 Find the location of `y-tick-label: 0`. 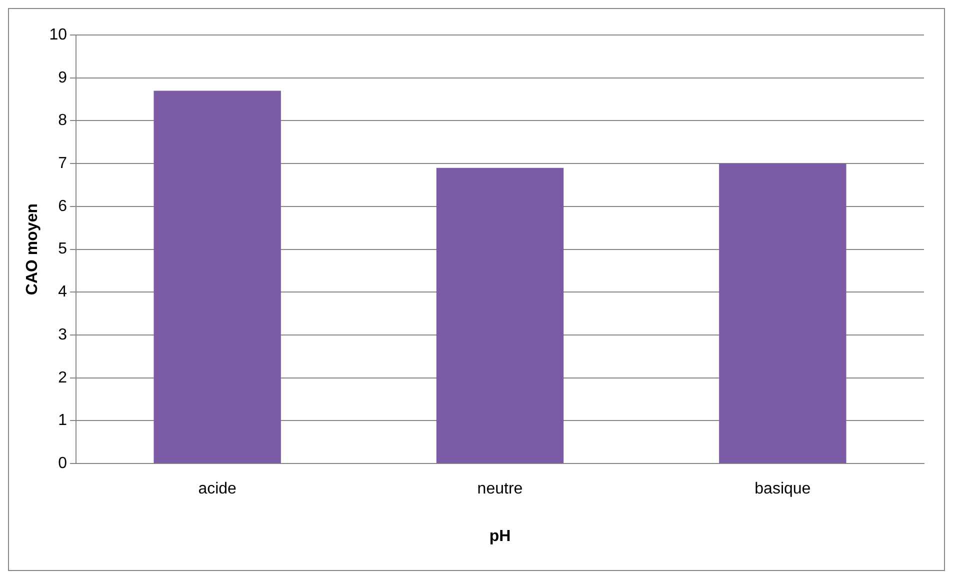

y-tick-label: 0 is located at coordinates (63, 463).